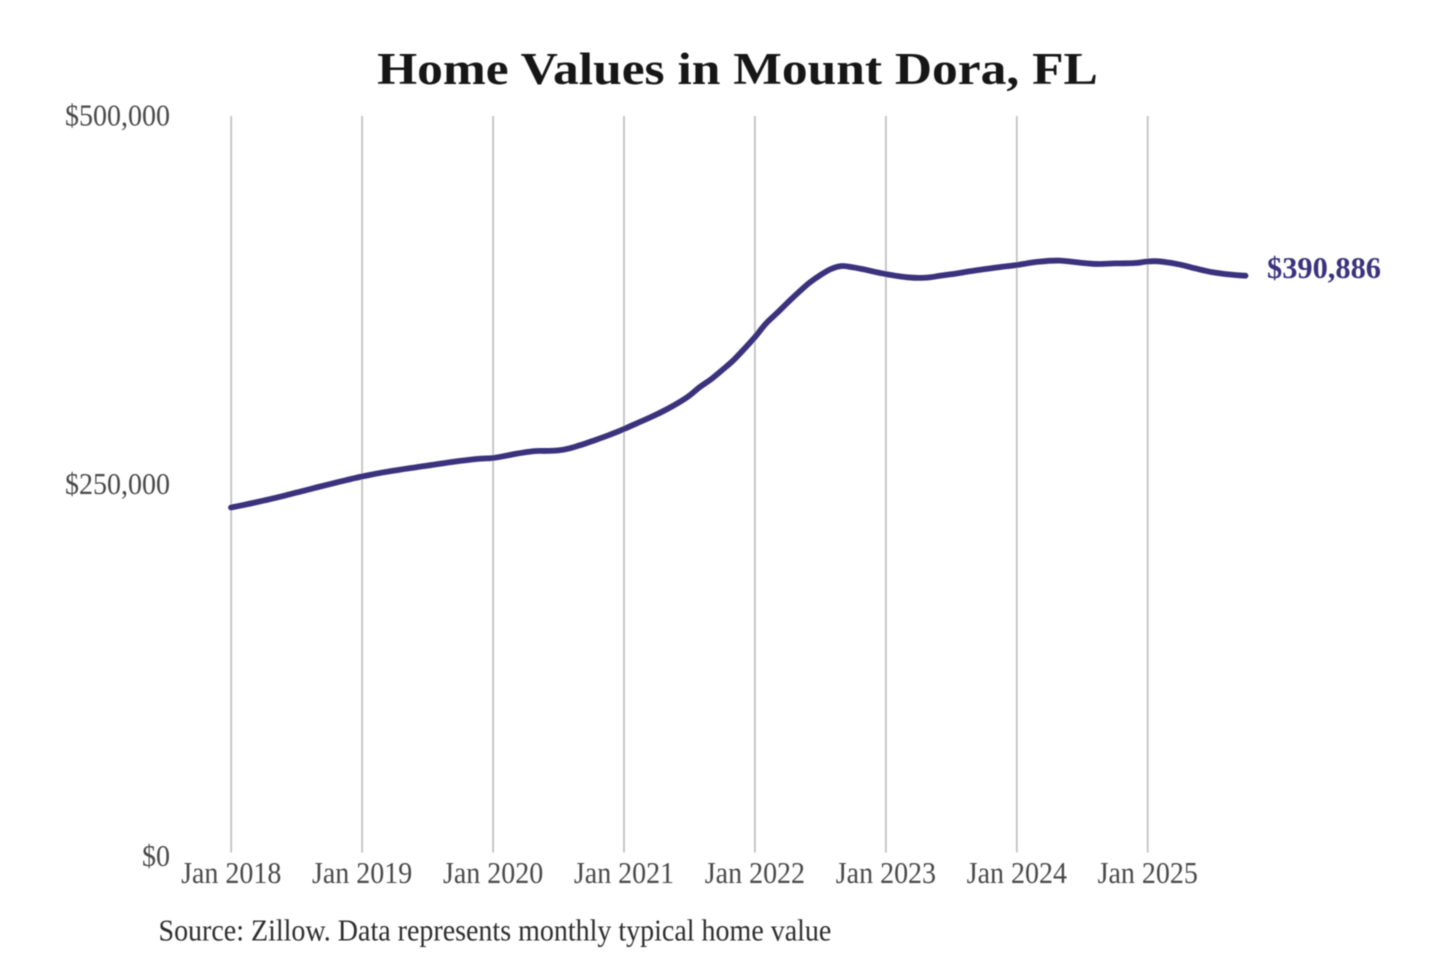 Image resolution: width=1440 pixels, height=960 pixels. Describe the element at coordinates (886, 873) in the screenshot. I see `svg-text: Jan 2023` at that location.